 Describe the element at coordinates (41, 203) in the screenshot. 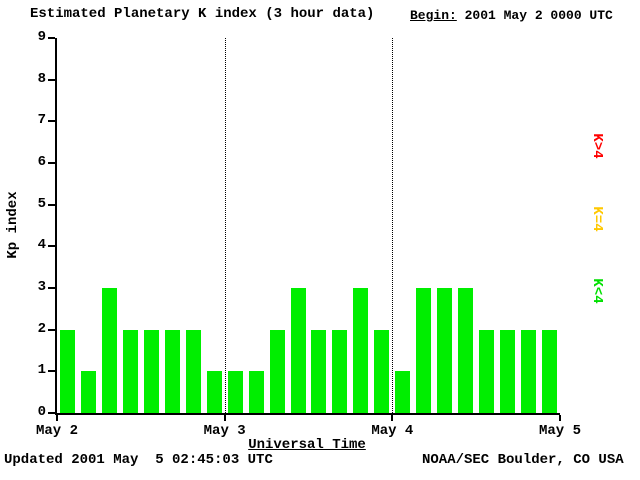

I see `y-tick-label: 5` at that location.